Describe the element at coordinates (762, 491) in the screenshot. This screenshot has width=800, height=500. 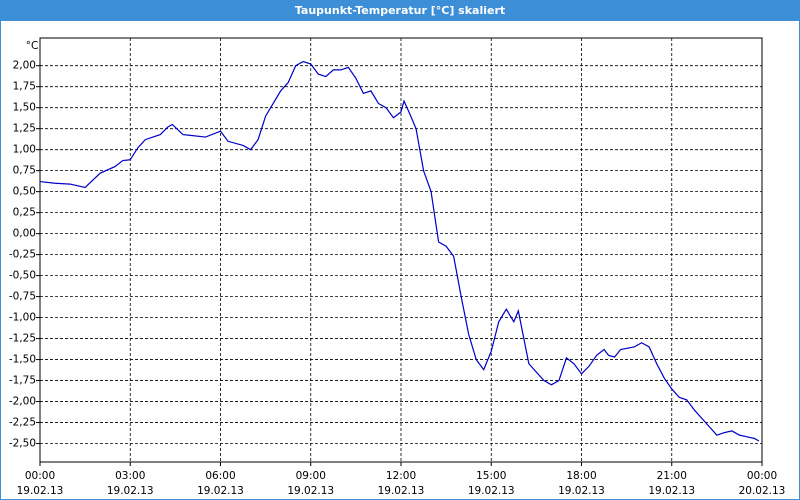
I see `x-tick-date: 20.02.13` at that location.